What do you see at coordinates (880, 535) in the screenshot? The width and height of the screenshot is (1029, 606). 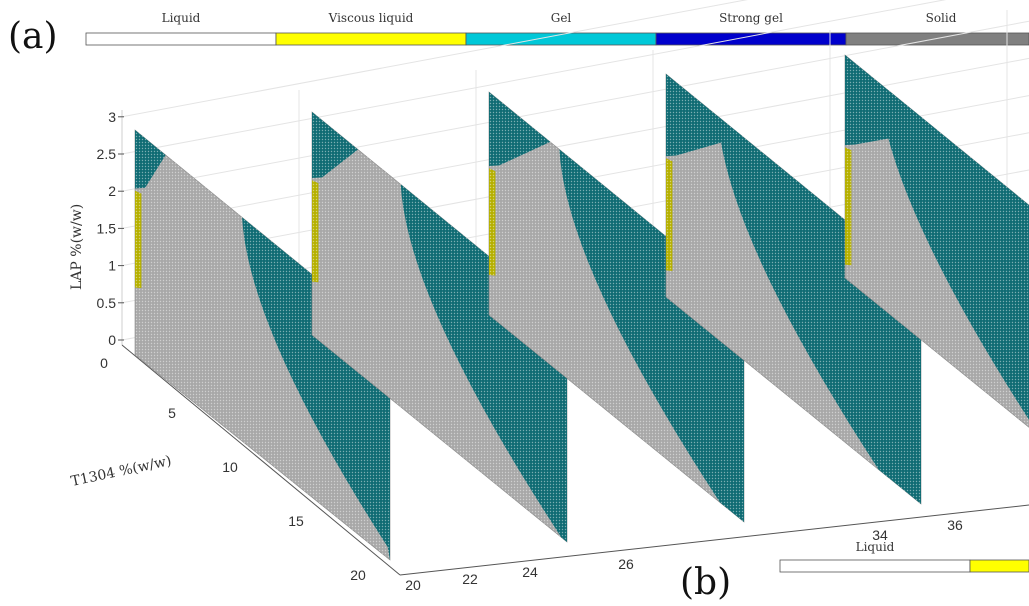 I see `temperature-tick-label-4: 34` at bounding box center [880, 535].